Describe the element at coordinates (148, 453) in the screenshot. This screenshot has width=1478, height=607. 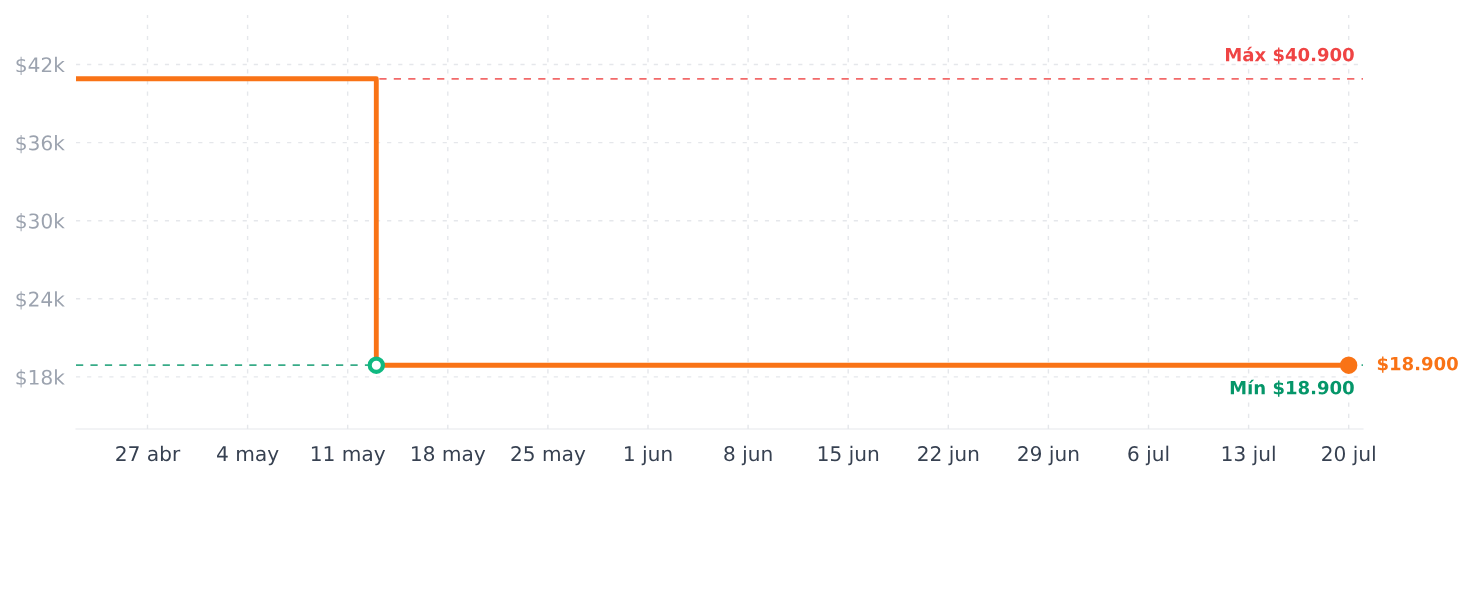
I see `x-tick-label: 27 abr` at that location.